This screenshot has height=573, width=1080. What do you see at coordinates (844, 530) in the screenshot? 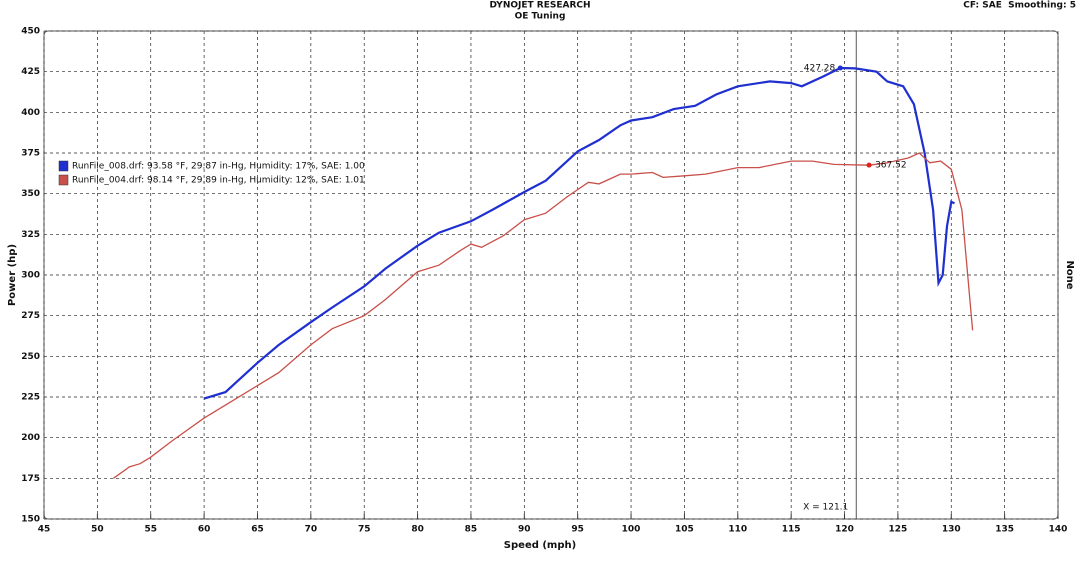
I see `x-tick-label: 120` at bounding box center [844, 530].